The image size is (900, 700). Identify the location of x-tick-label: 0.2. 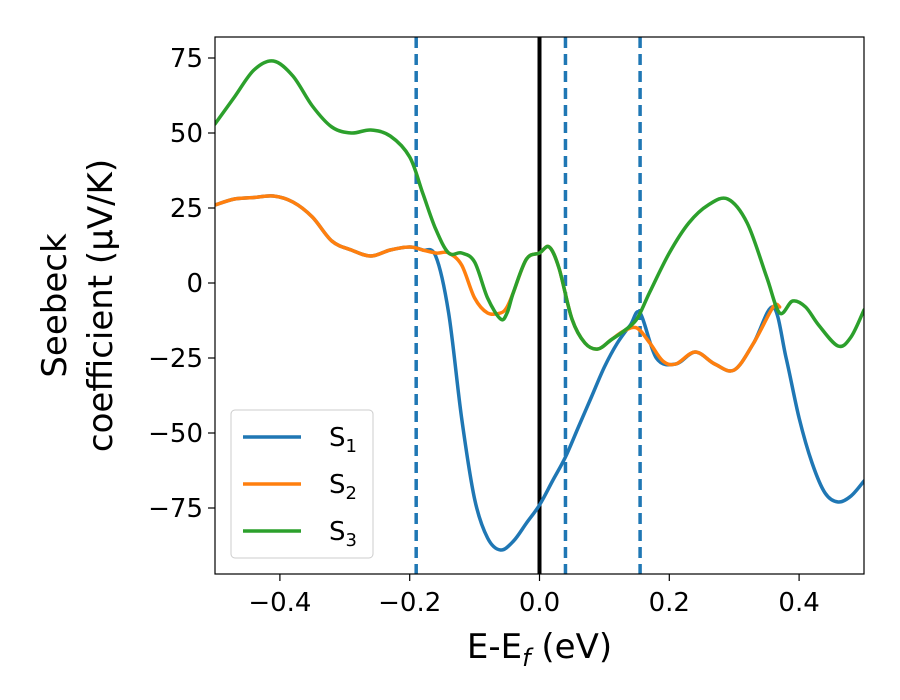
(669, 603).